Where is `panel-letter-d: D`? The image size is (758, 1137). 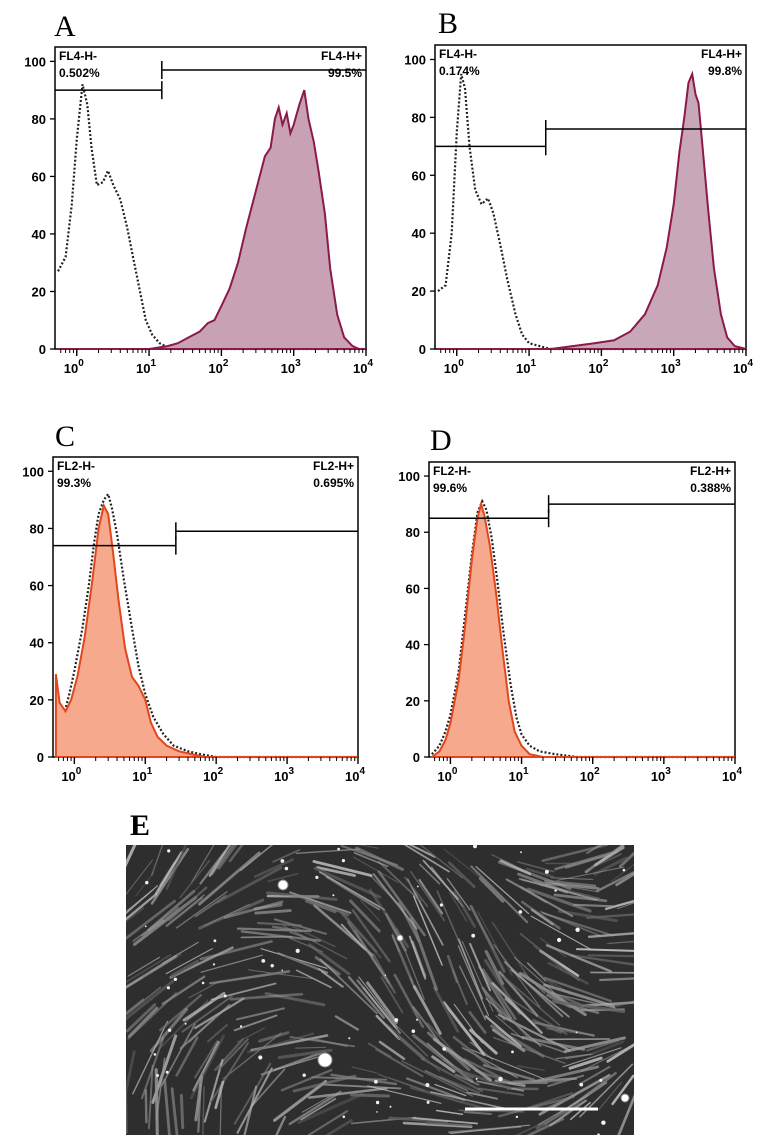
panel-letter-d: D is located at coordinates (441, 440).